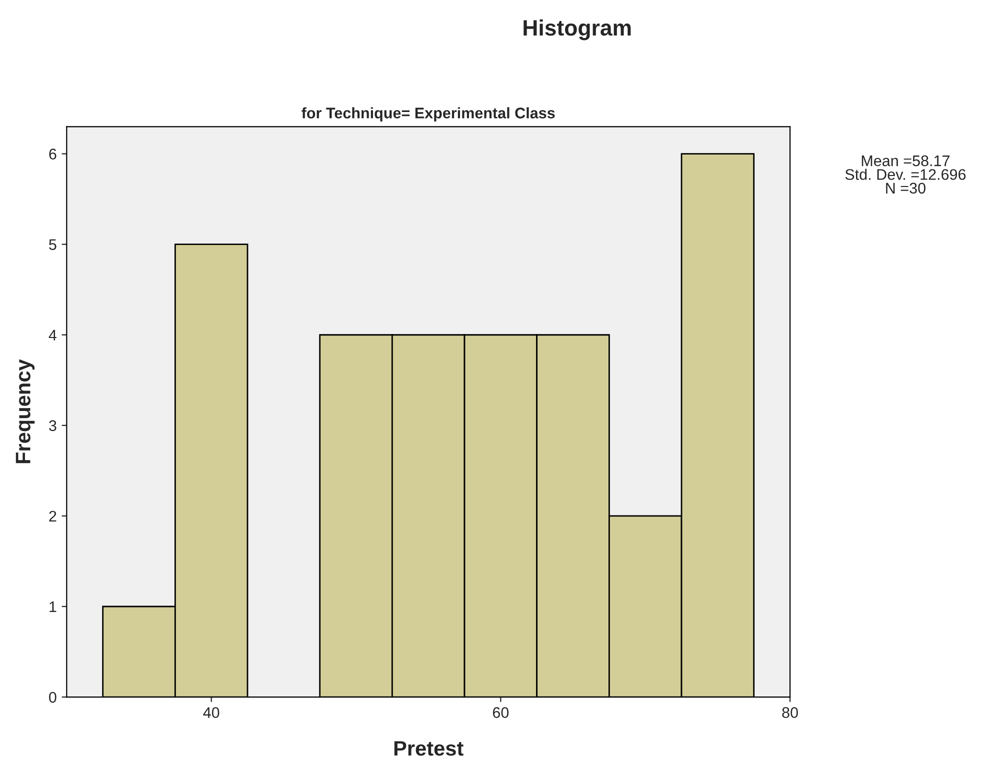 Image resolution: width=995 pixels, height=775 pixels. I want to click on x-axis-title: Pretest, so click(429, 748).